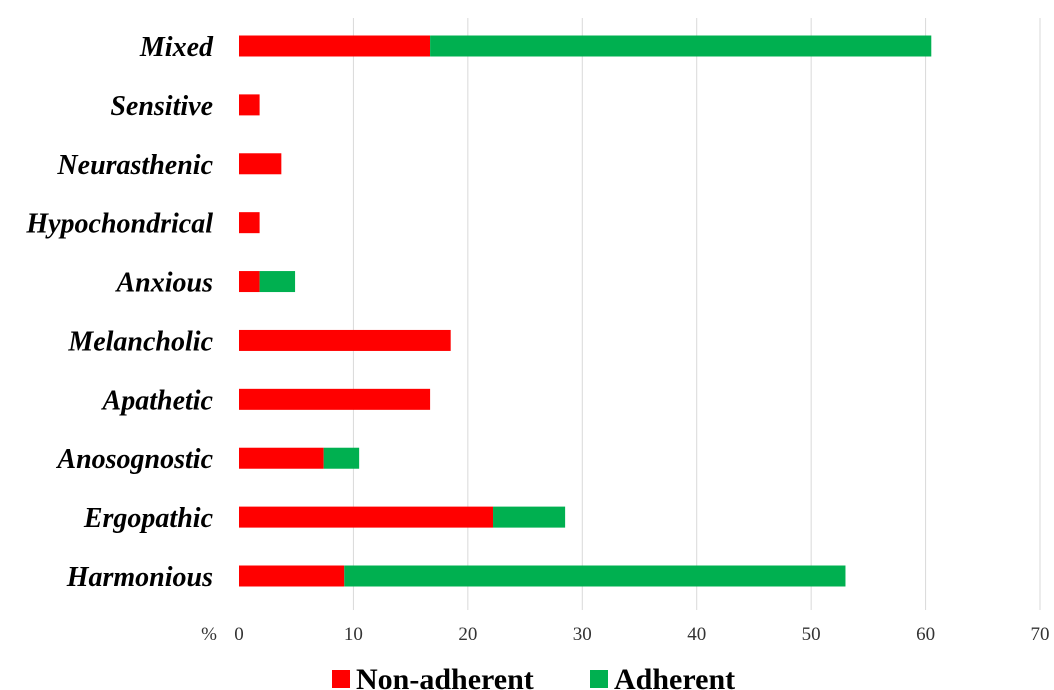  Describe the element at coordinates (335, 399) in the screenshot. I see `bar-apathetic-non-adherent` at that location.